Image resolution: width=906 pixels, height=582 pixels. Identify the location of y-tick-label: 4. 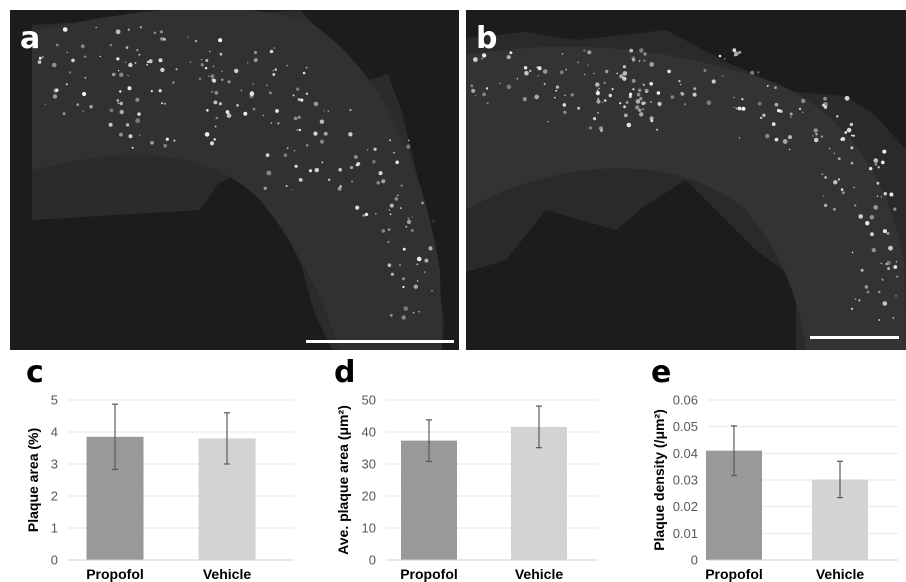
(54, 432).